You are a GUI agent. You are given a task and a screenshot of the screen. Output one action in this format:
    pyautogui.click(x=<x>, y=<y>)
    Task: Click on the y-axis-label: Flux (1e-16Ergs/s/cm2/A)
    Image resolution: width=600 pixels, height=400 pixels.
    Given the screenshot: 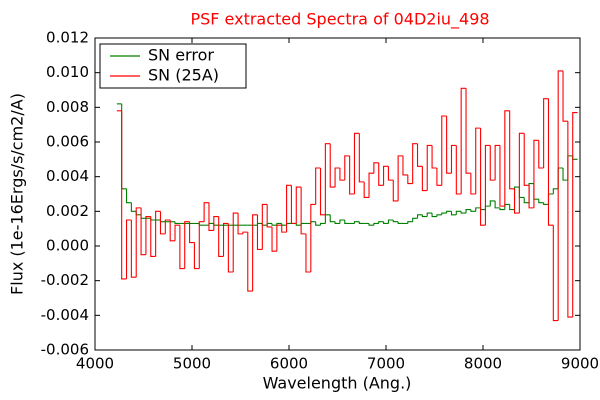 What is the action you would take?
    pyautogui.click(x=17, y=194)
    